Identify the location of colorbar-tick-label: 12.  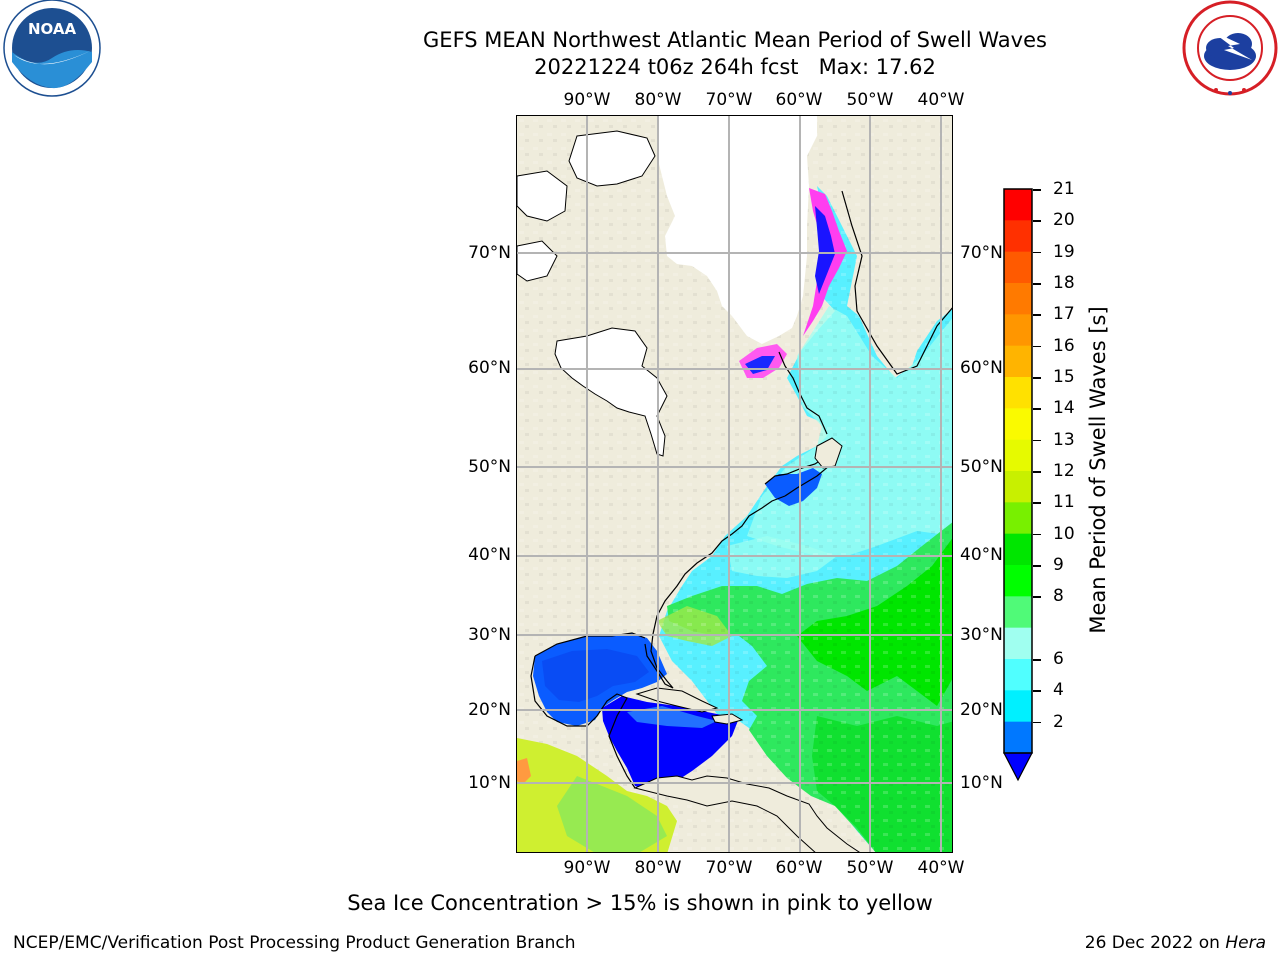
(1064, 471).